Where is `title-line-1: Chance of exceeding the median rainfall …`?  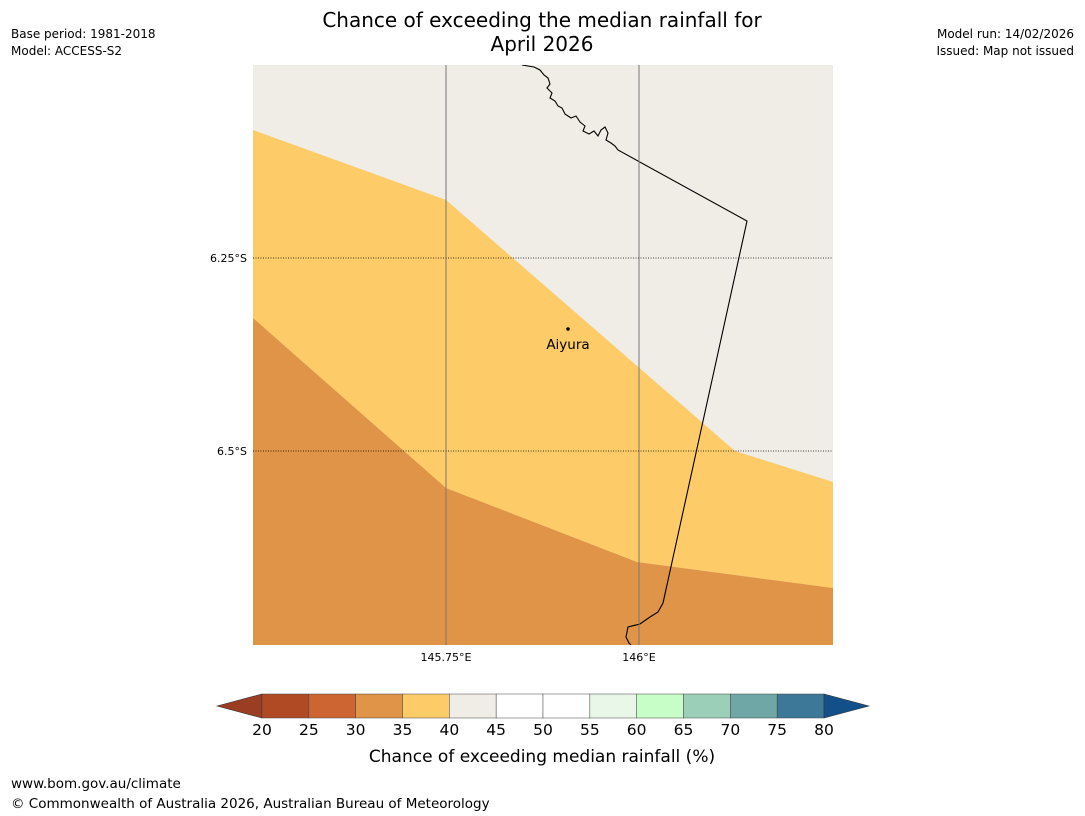
title-line-1: Chance of exceeding the median rainfall … is located at coordinates (542, 20).